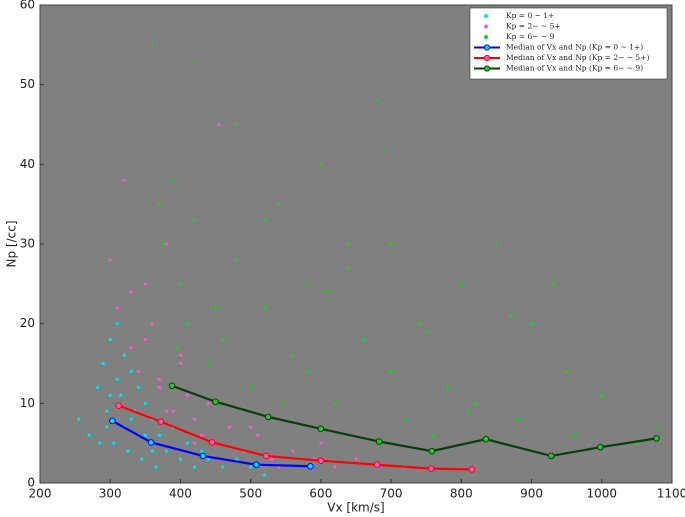 This screenshot has width=685, height=517. What do you see at coordinates (110, 494) in the screenshot?
I see `x-tick-label: 300` at bounding box center [110, 494].